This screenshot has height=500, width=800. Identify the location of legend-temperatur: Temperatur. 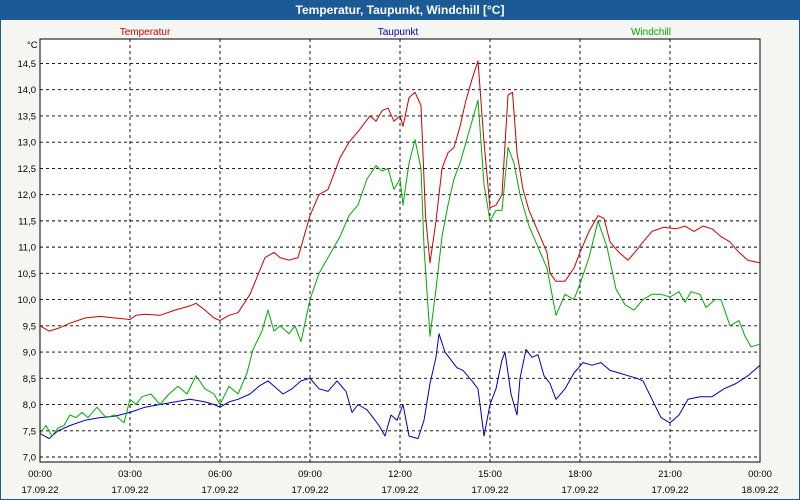
(145, 32).